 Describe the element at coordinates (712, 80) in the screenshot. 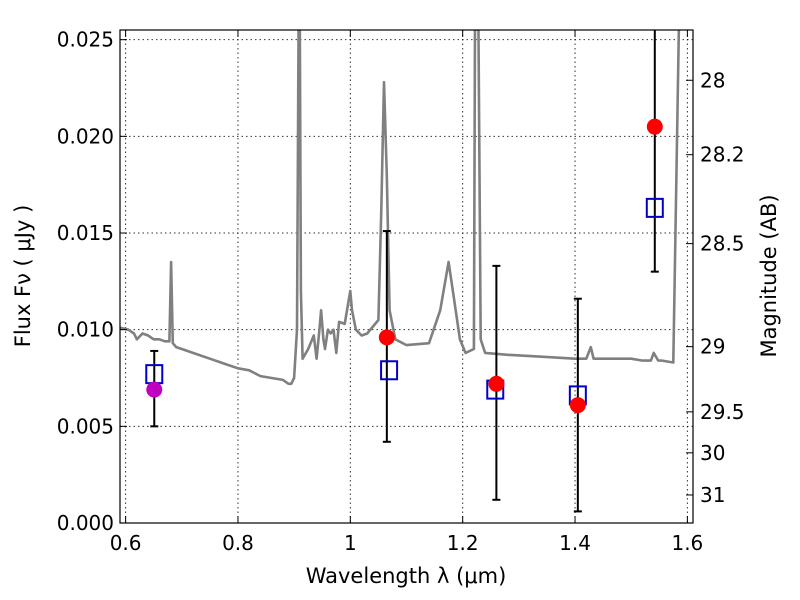

I see `right-tick-label: 28` at that location.